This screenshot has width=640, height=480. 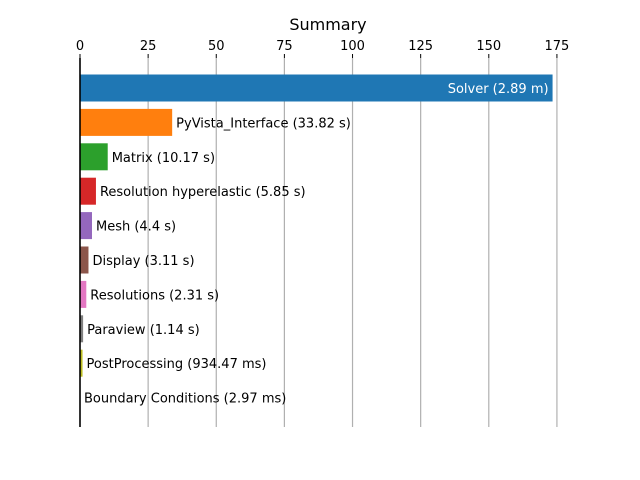 I want to click on bar-label: Resolution hyperelastic (5.85 s), so click(x=203, y=192).